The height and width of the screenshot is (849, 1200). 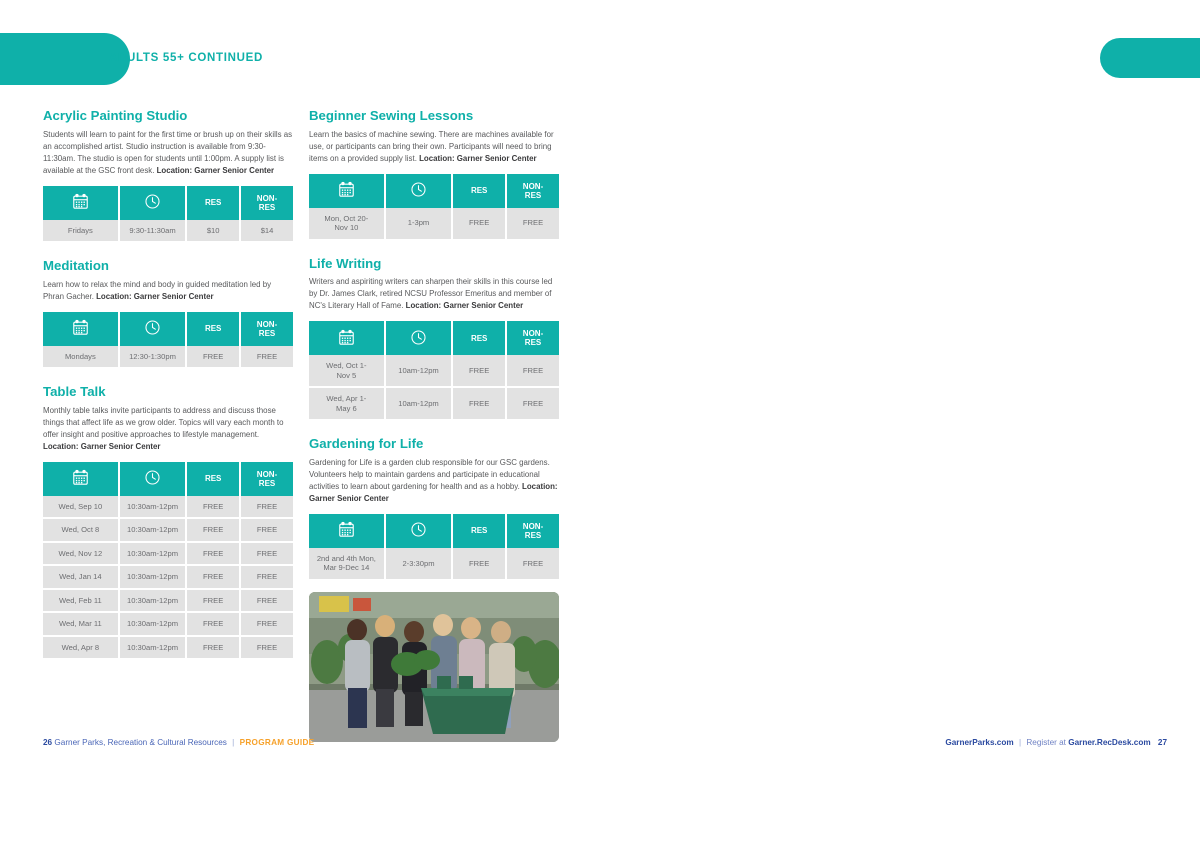 I want to click on cell-date: Wed, Sep 10, so click(x=81, y=507).